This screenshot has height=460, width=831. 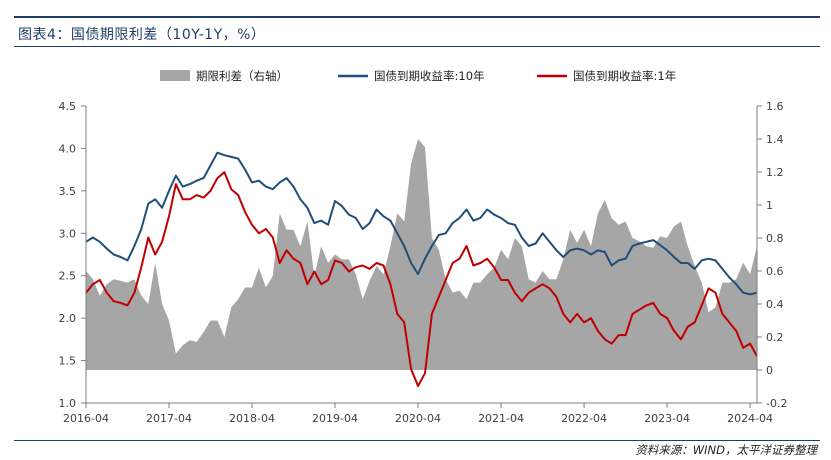 I want to click on x-tick-label: 2020-04, so click(x=418, y=418).